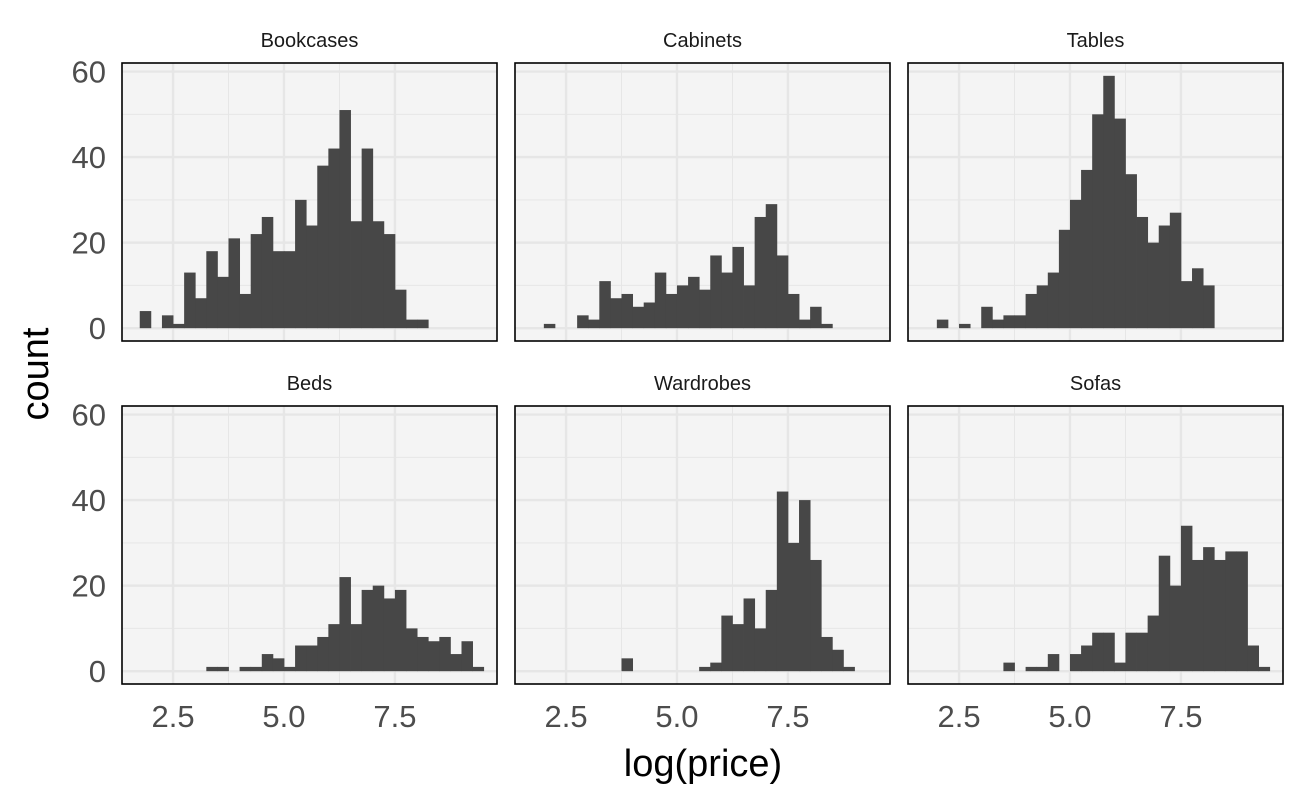  Describe the element at coordinates (89, 372) in the screenshot. I see `y-axis: 0 20 40 60 0 20 40 60` at that location.